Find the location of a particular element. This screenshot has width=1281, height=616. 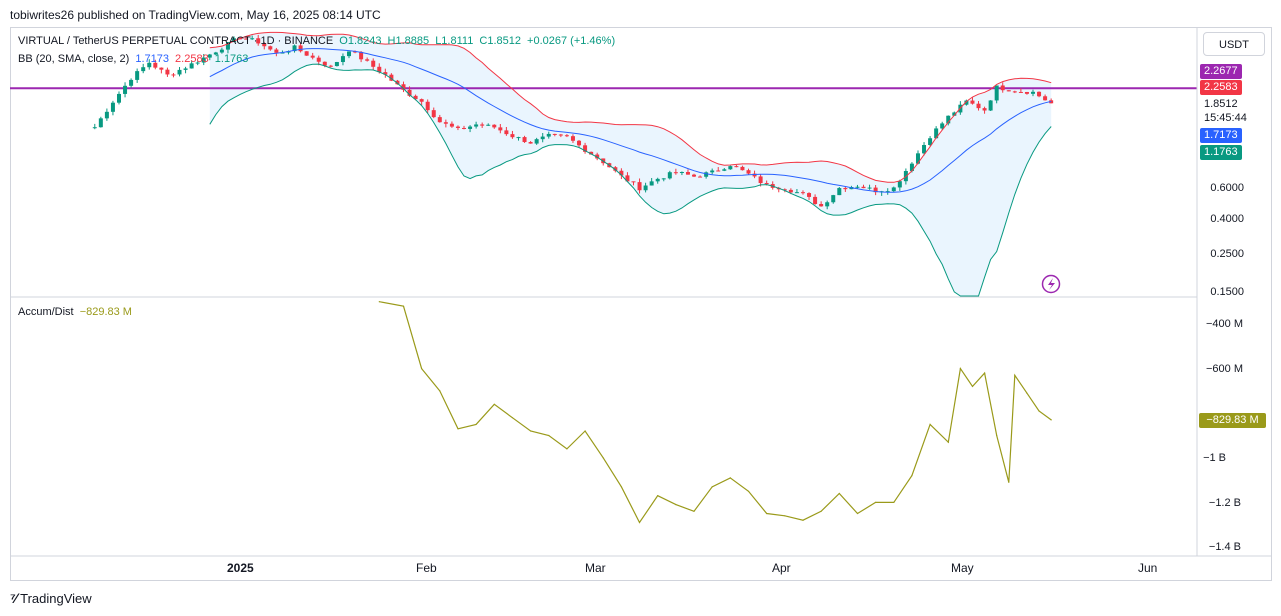

upper-band-price-tag: 2.2583 is located at coordinates (1221, 87).